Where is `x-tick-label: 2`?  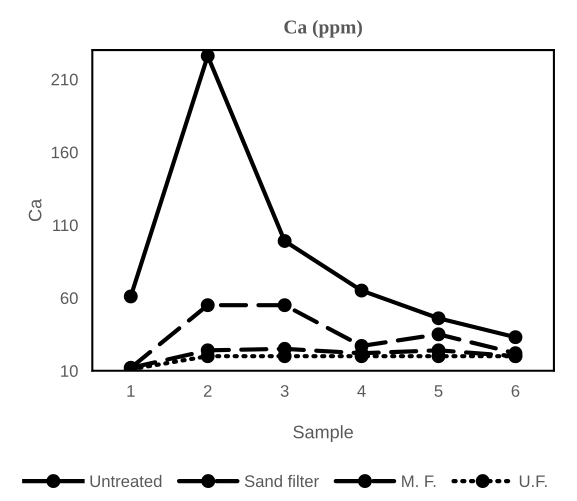 x-tick-label: 2 is located at coordinates (208, 391).